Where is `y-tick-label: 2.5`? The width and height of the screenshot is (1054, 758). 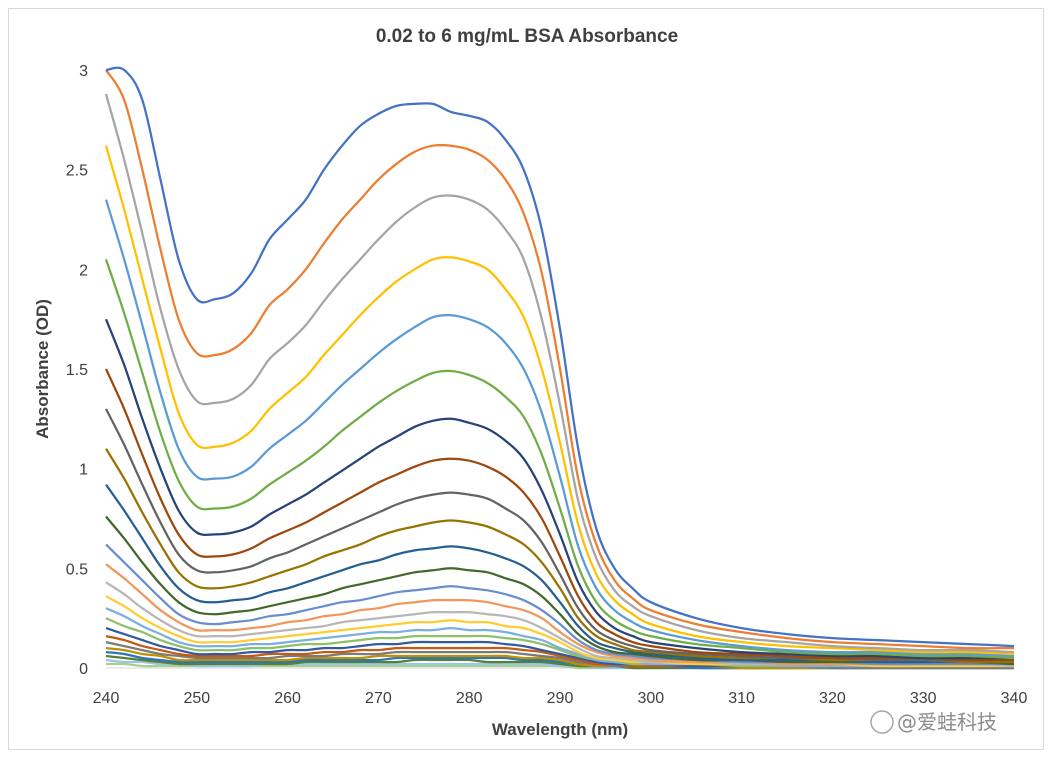
y-tick-label: 2.5 is located at coordinates (77, 171).